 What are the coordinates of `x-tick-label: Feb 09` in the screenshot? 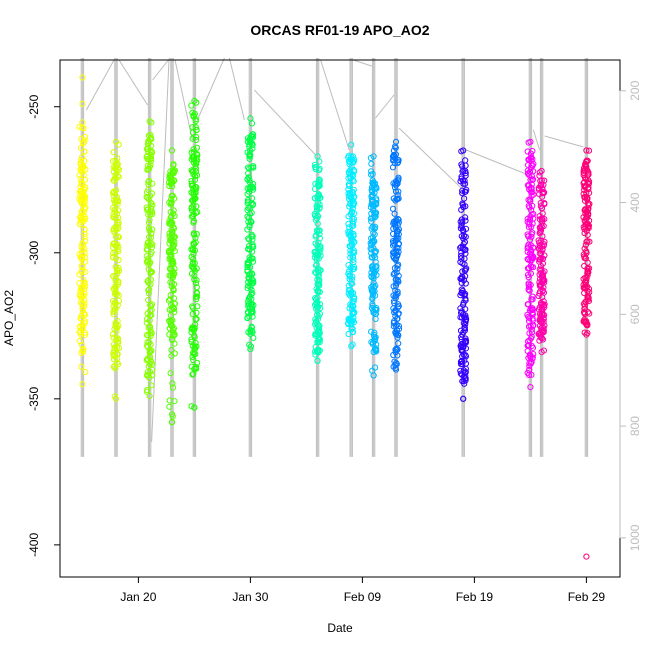 It's located at (363, 597).